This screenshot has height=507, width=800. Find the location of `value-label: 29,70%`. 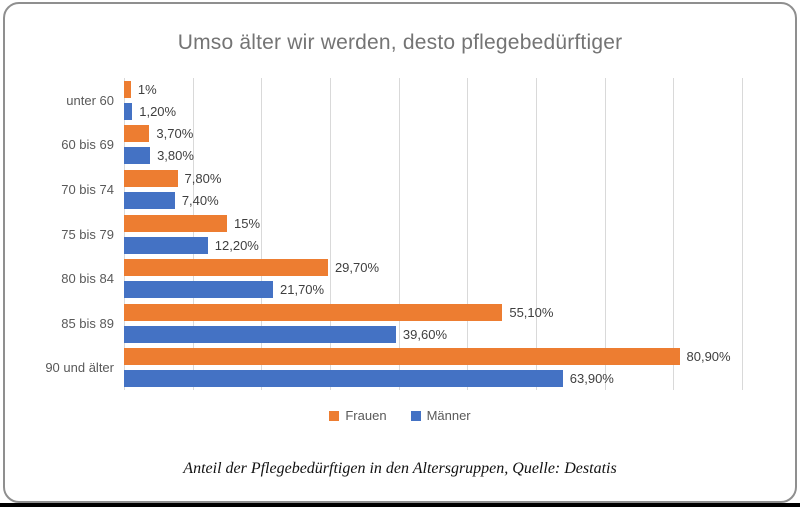

value-label: 29,70% is located at coordinates (357, 268).